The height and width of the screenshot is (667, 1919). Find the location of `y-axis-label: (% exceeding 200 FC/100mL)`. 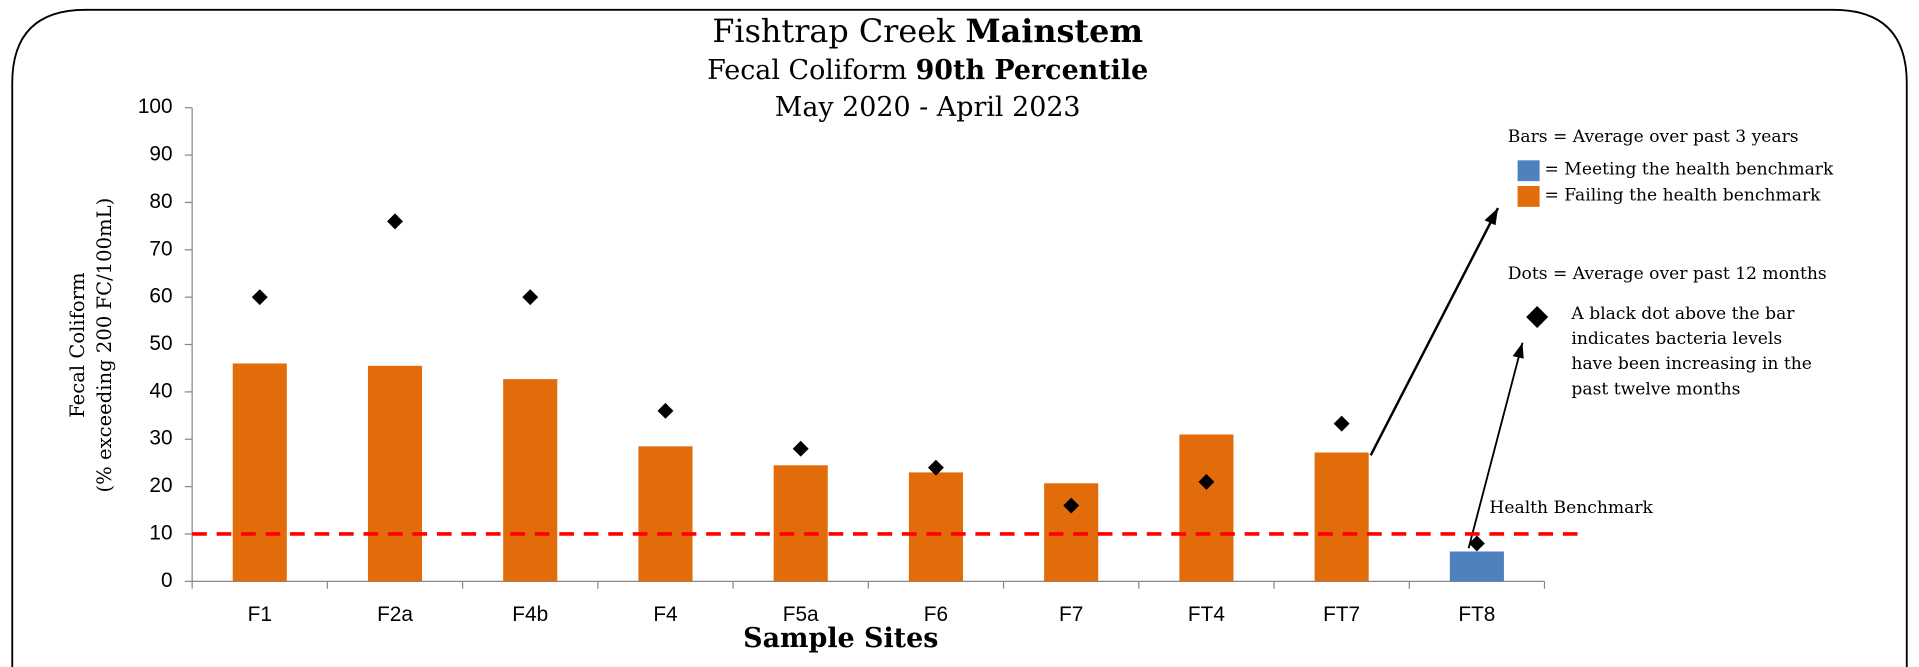

y-axis-label: (% exceeding 200 FC/100mL) is located at coordinates (104, 345).